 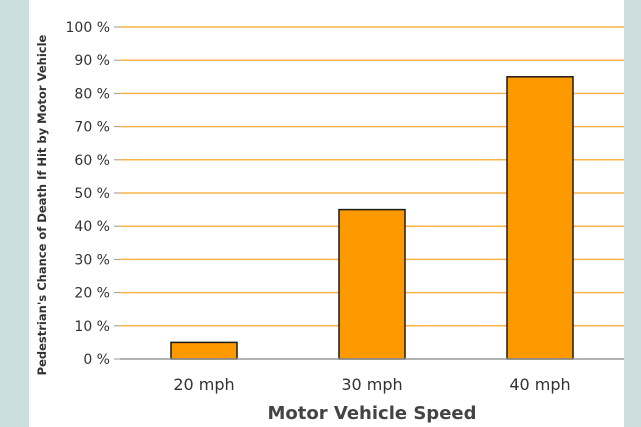 What do you see at coordinates (92, 94) in the screenshot?
I see `y-tick-label: 80 %` at bounding box center [92, 94].